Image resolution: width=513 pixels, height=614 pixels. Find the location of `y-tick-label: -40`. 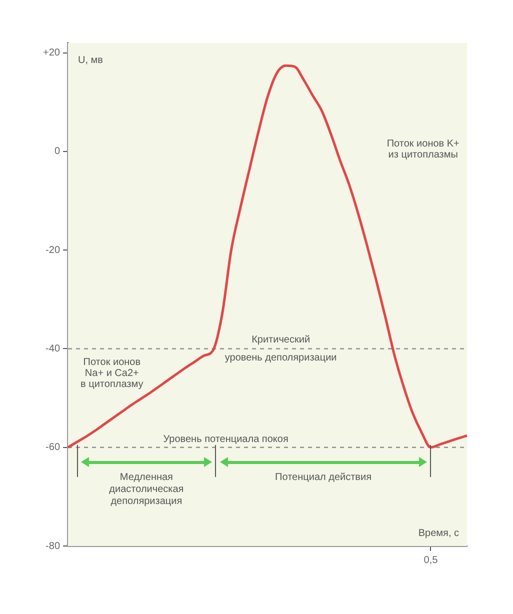

y-tick-label: -40 is located at coordinates (53, 348).